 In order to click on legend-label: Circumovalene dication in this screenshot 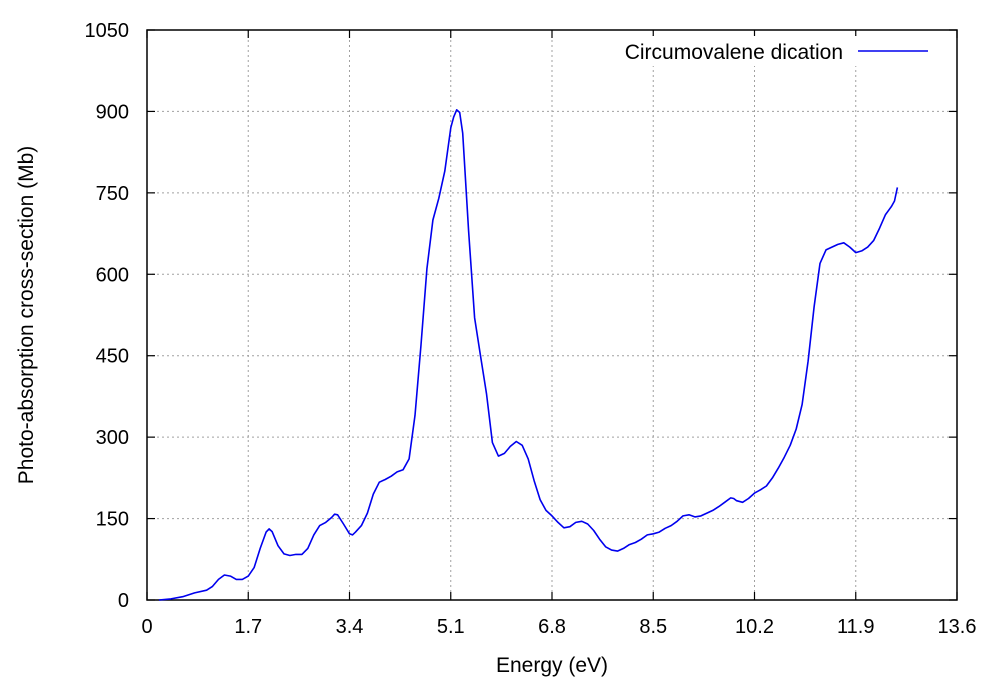, I will do `click(734, 52)`.